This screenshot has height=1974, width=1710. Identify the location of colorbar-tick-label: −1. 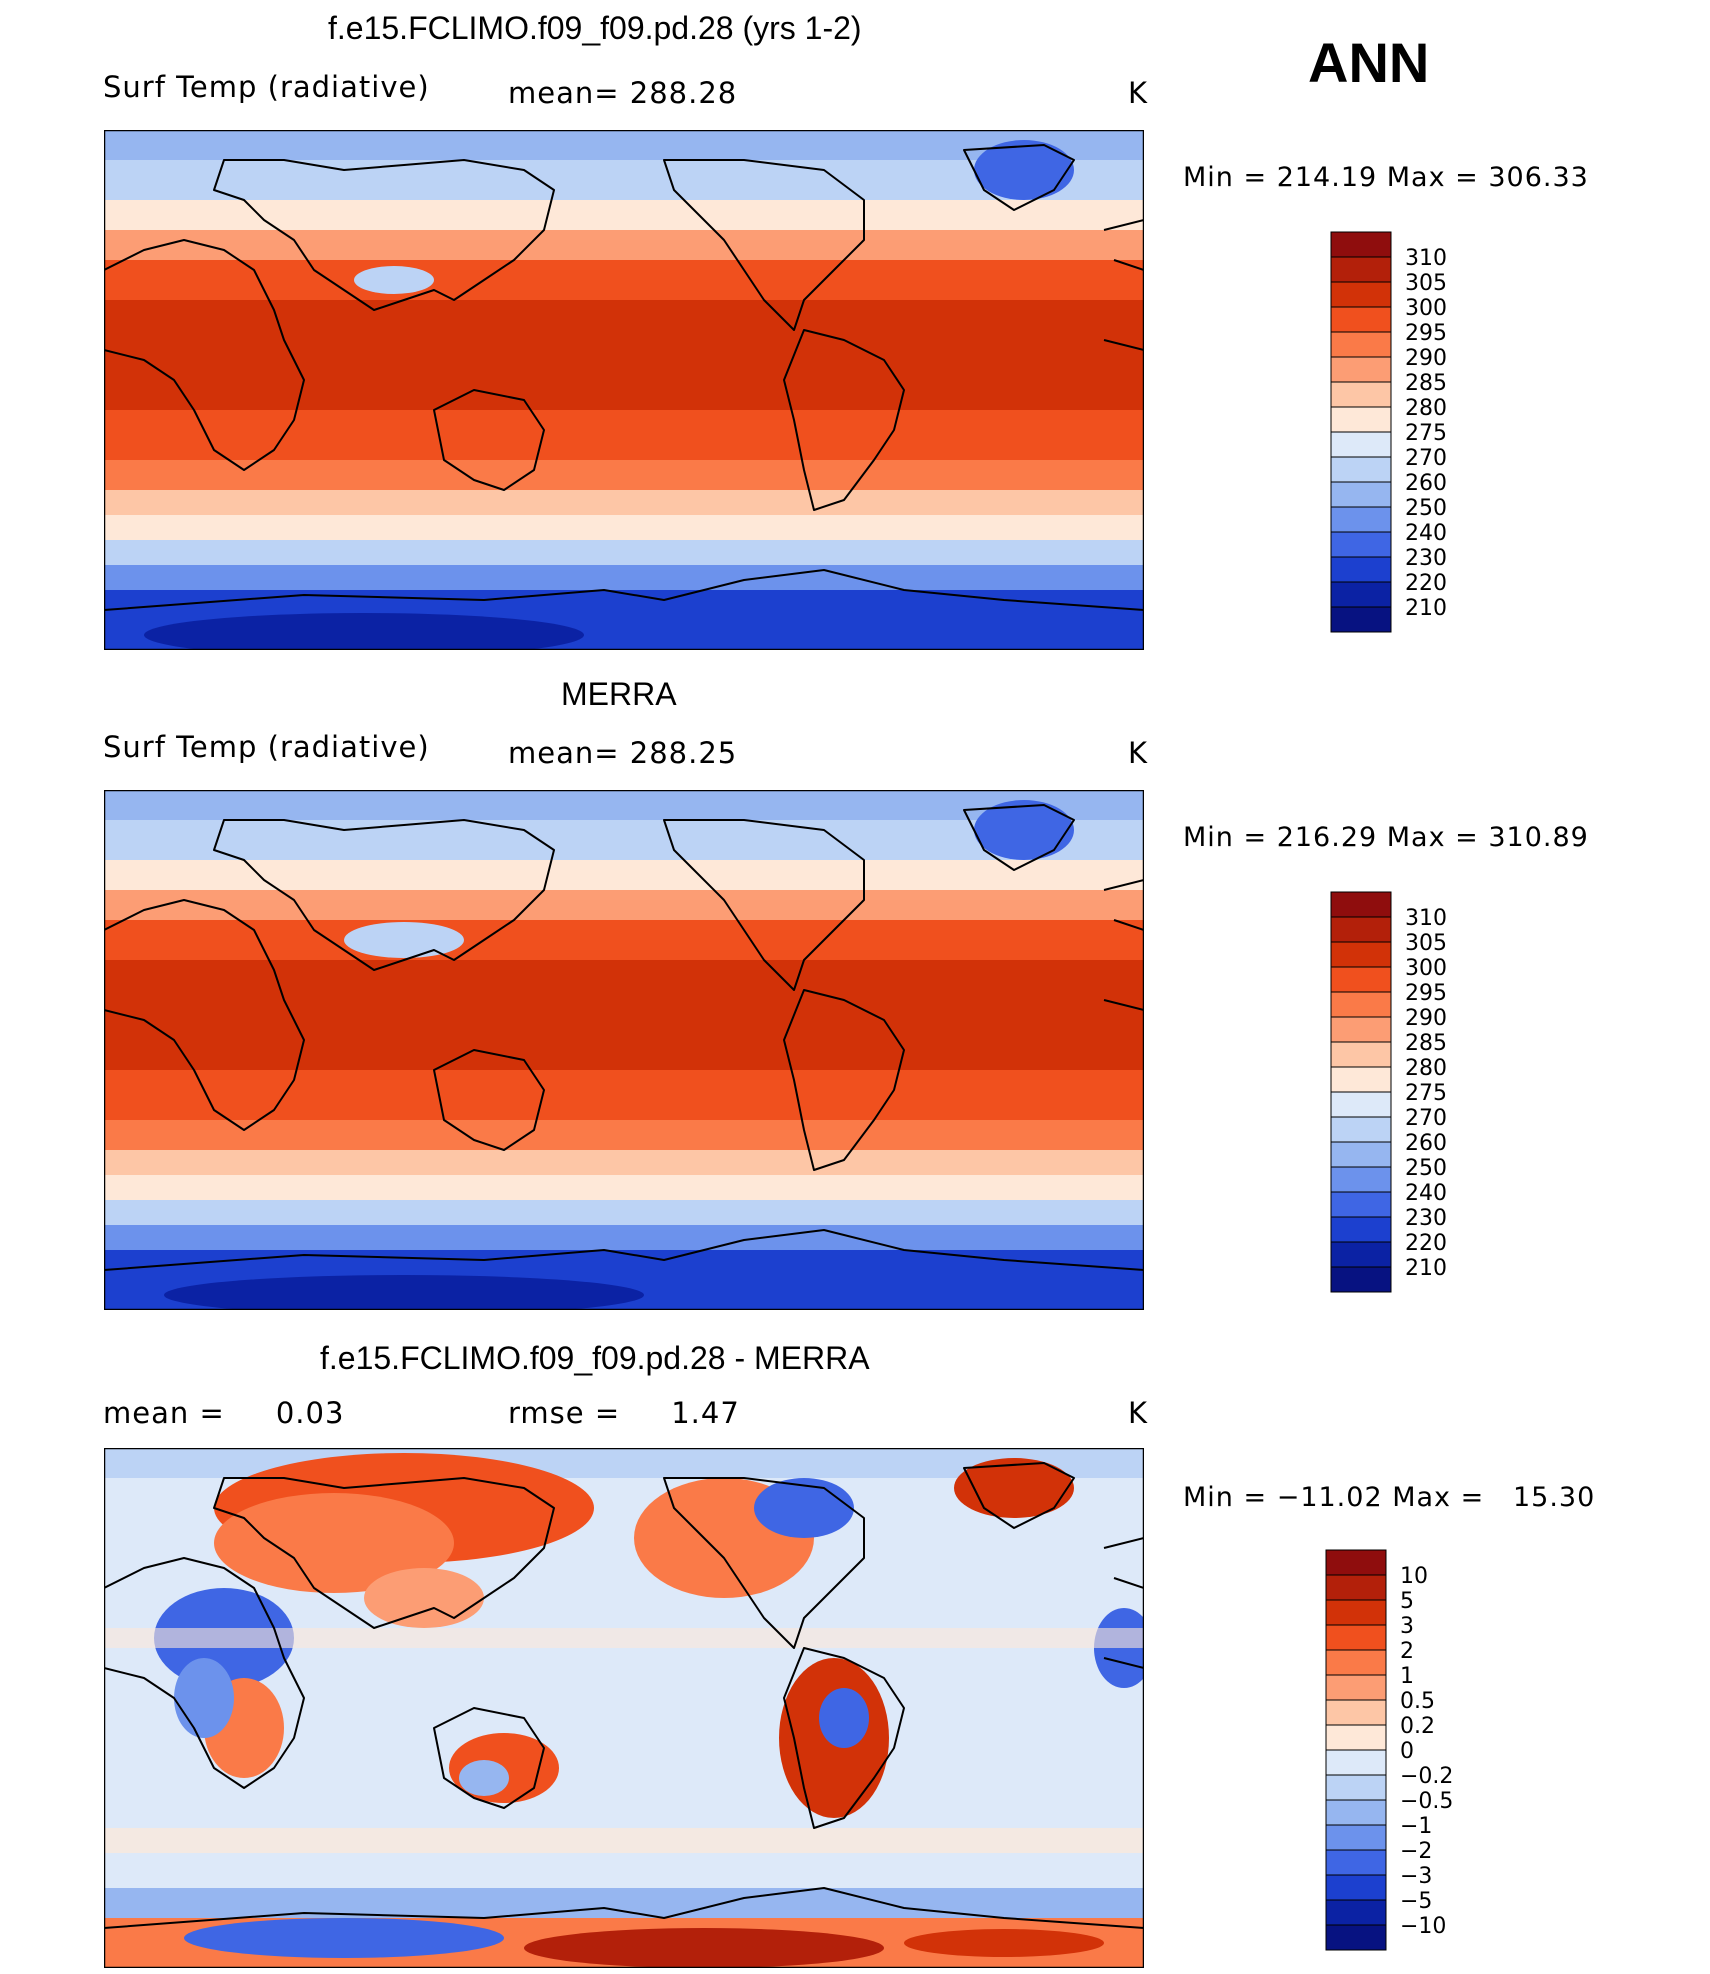
(1416, 1826).